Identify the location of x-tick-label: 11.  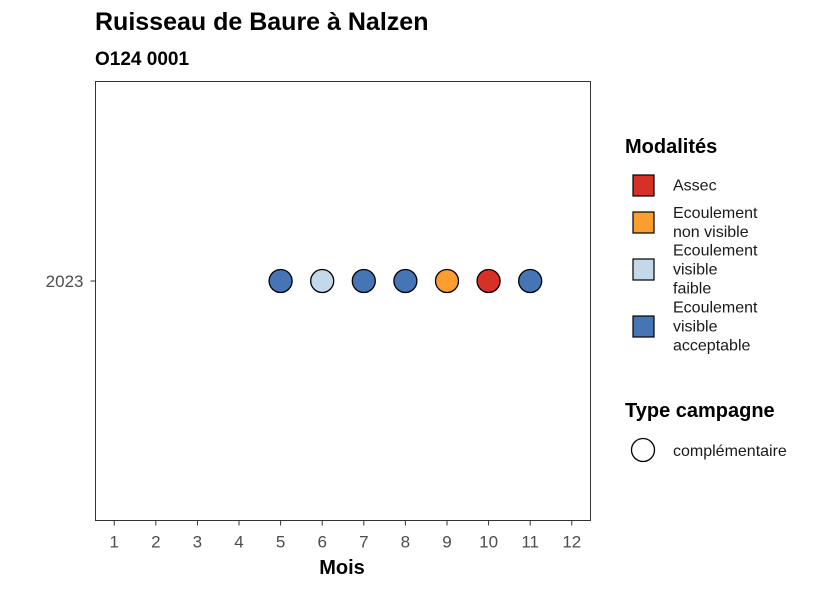
(530, 542).